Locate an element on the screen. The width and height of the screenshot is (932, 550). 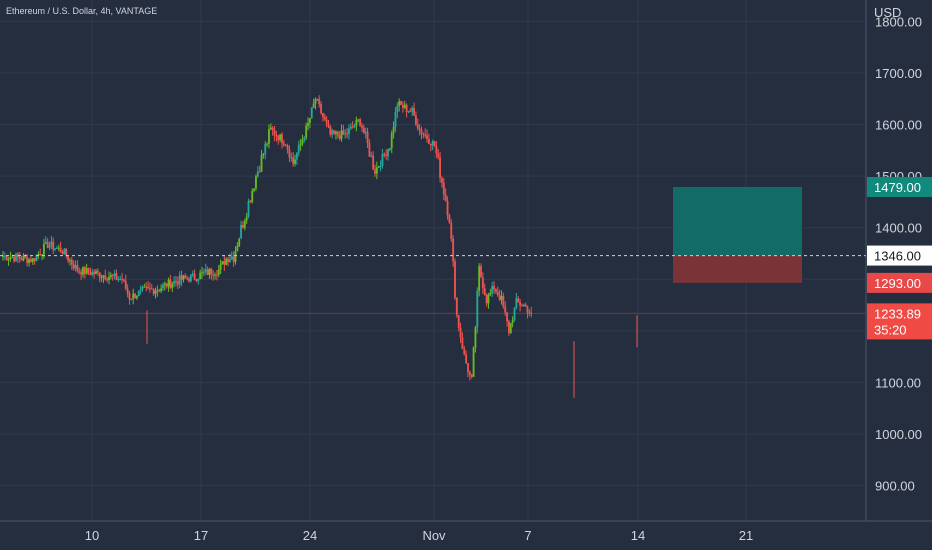
time-axis: 10 17 24 Nov 7 14 21 is located at coordinates (419, 535).